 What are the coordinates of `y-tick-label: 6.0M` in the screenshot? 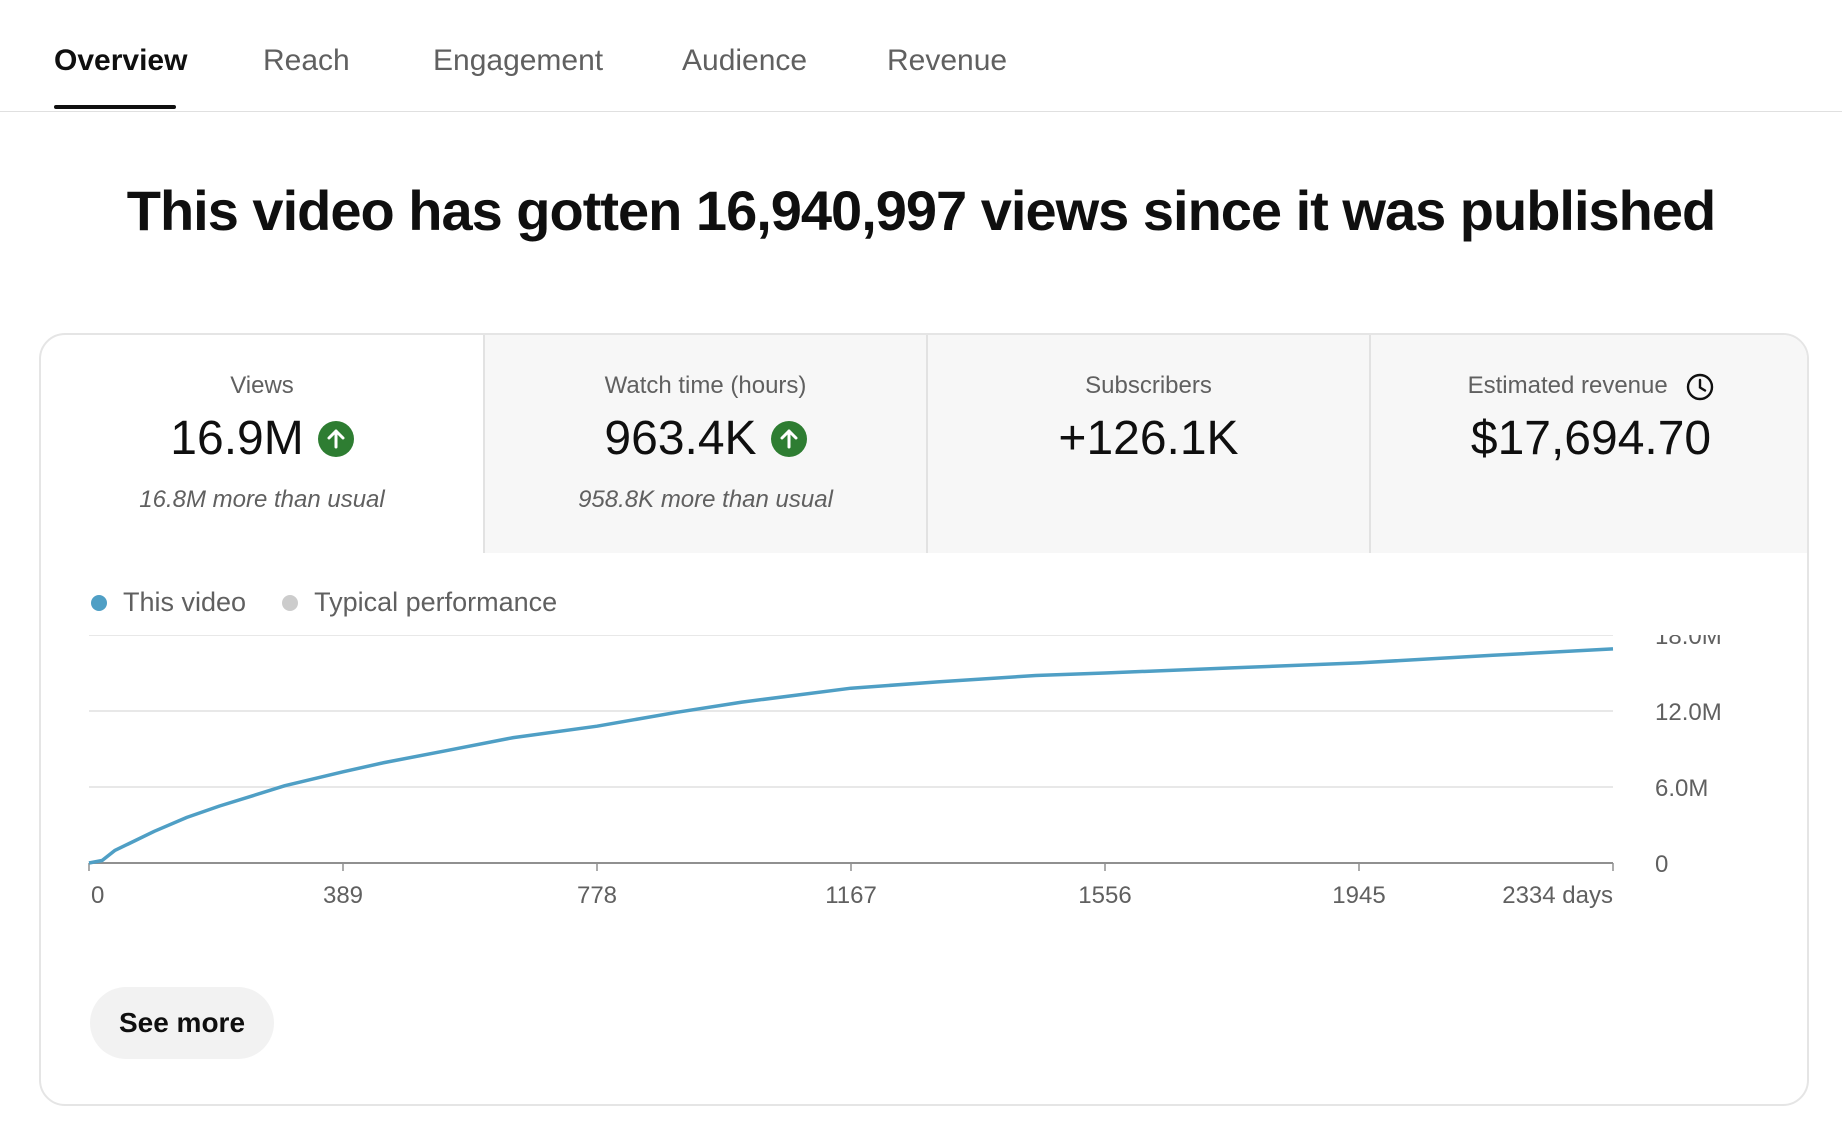 It's located at (1681, 788).